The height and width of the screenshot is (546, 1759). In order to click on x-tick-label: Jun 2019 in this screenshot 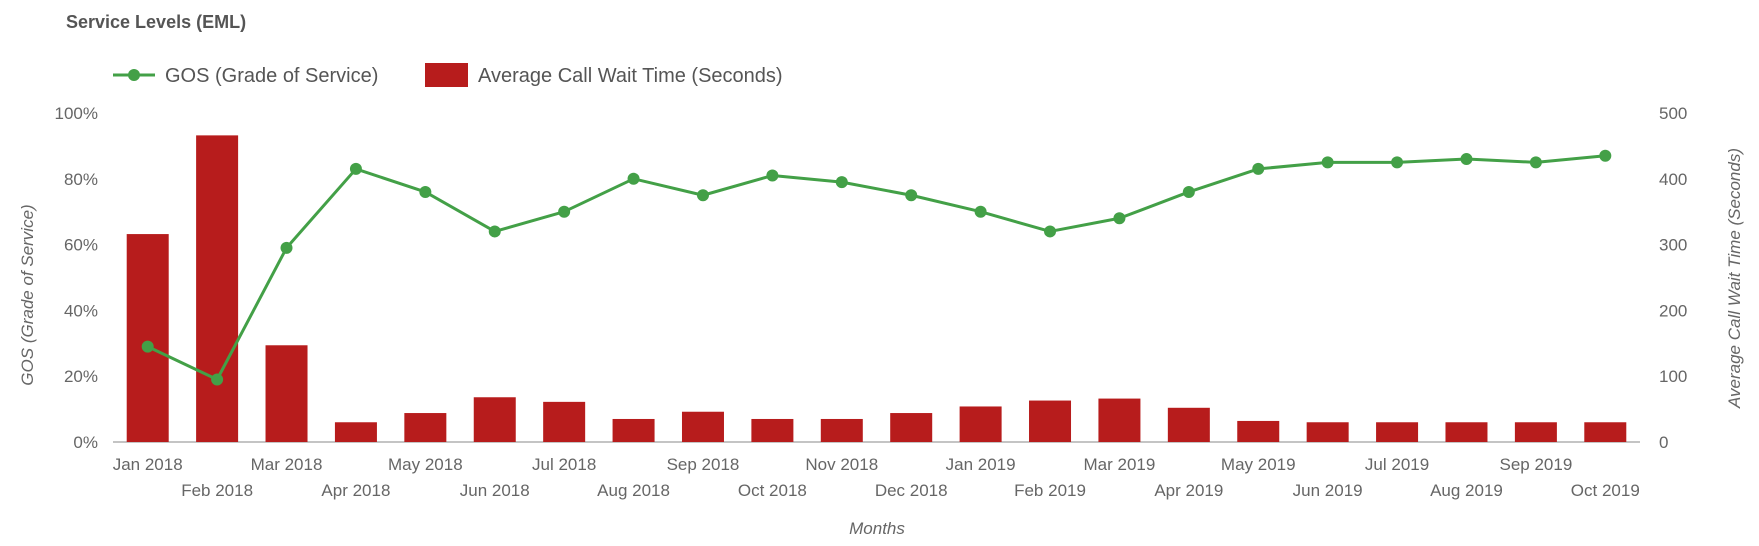, I will do `click(1328, 490)`.